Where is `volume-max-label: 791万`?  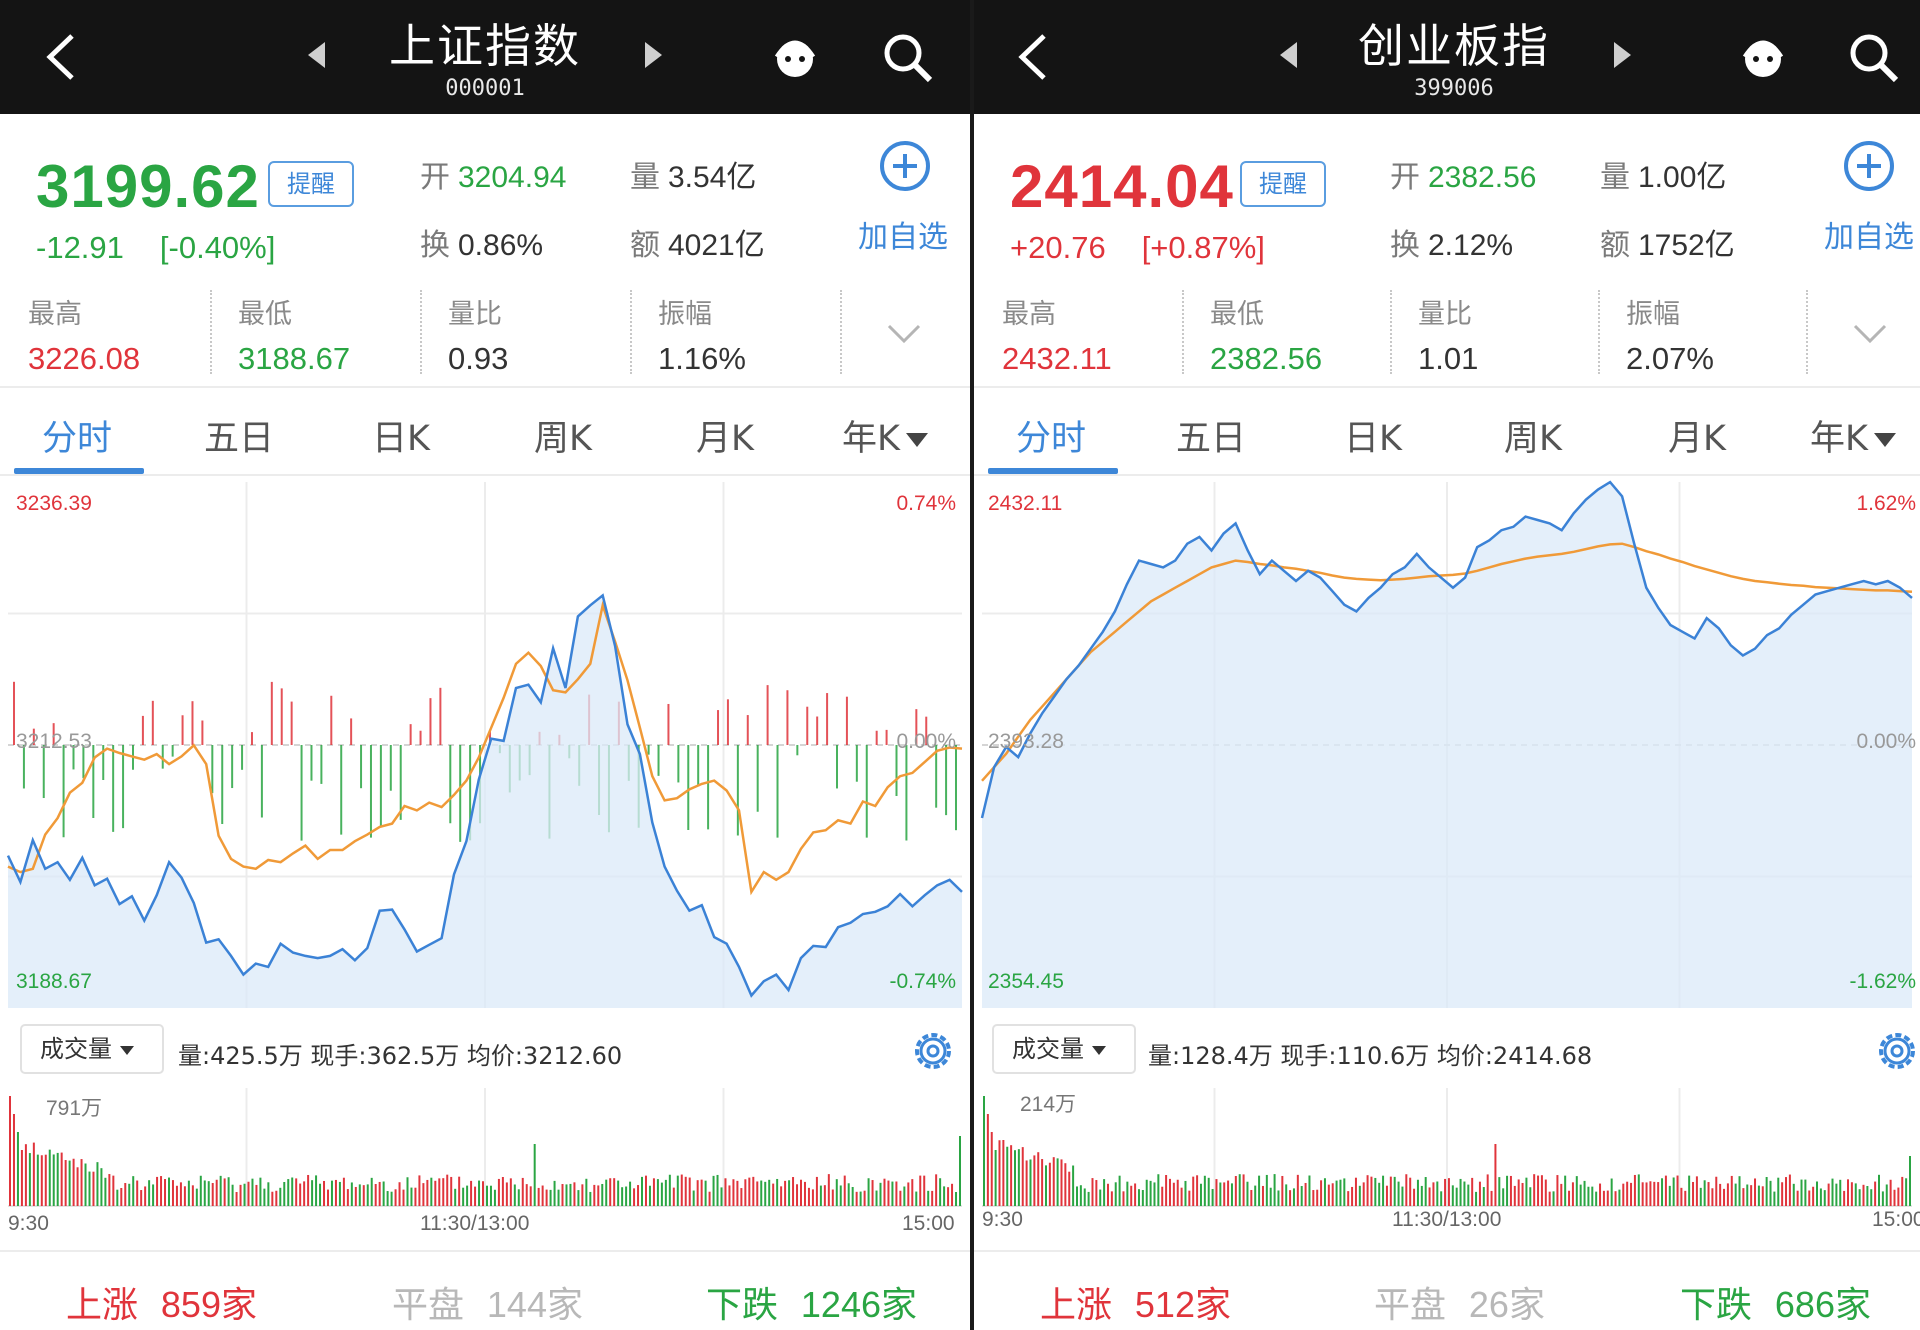 volume-max-label: 791万 is located at coordinates (74, 1108).